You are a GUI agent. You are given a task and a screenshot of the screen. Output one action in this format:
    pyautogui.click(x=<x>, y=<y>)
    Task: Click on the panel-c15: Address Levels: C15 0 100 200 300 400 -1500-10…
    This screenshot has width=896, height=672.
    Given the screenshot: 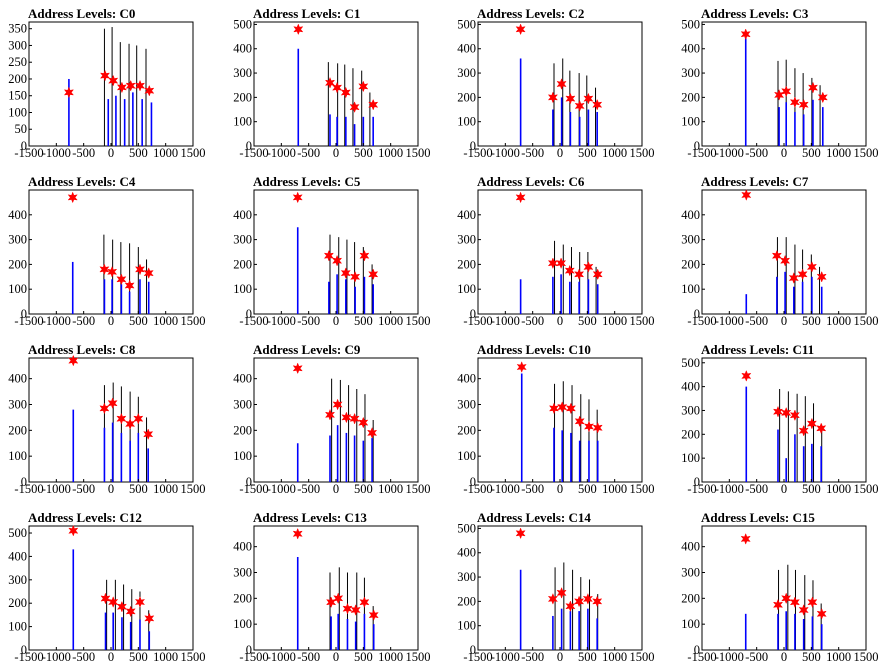 What is the action you would take?
    pyautogui.click(x=779, y=587)
    